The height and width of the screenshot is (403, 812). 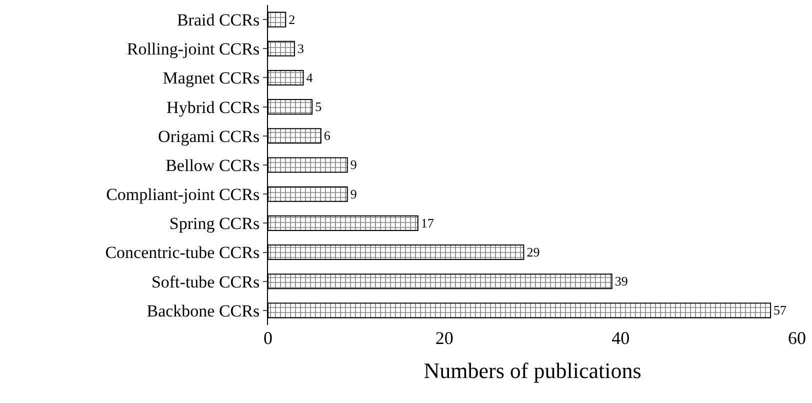 I want to click on y-tick-label: Bellow CCRs, so click(x=213, y=165).